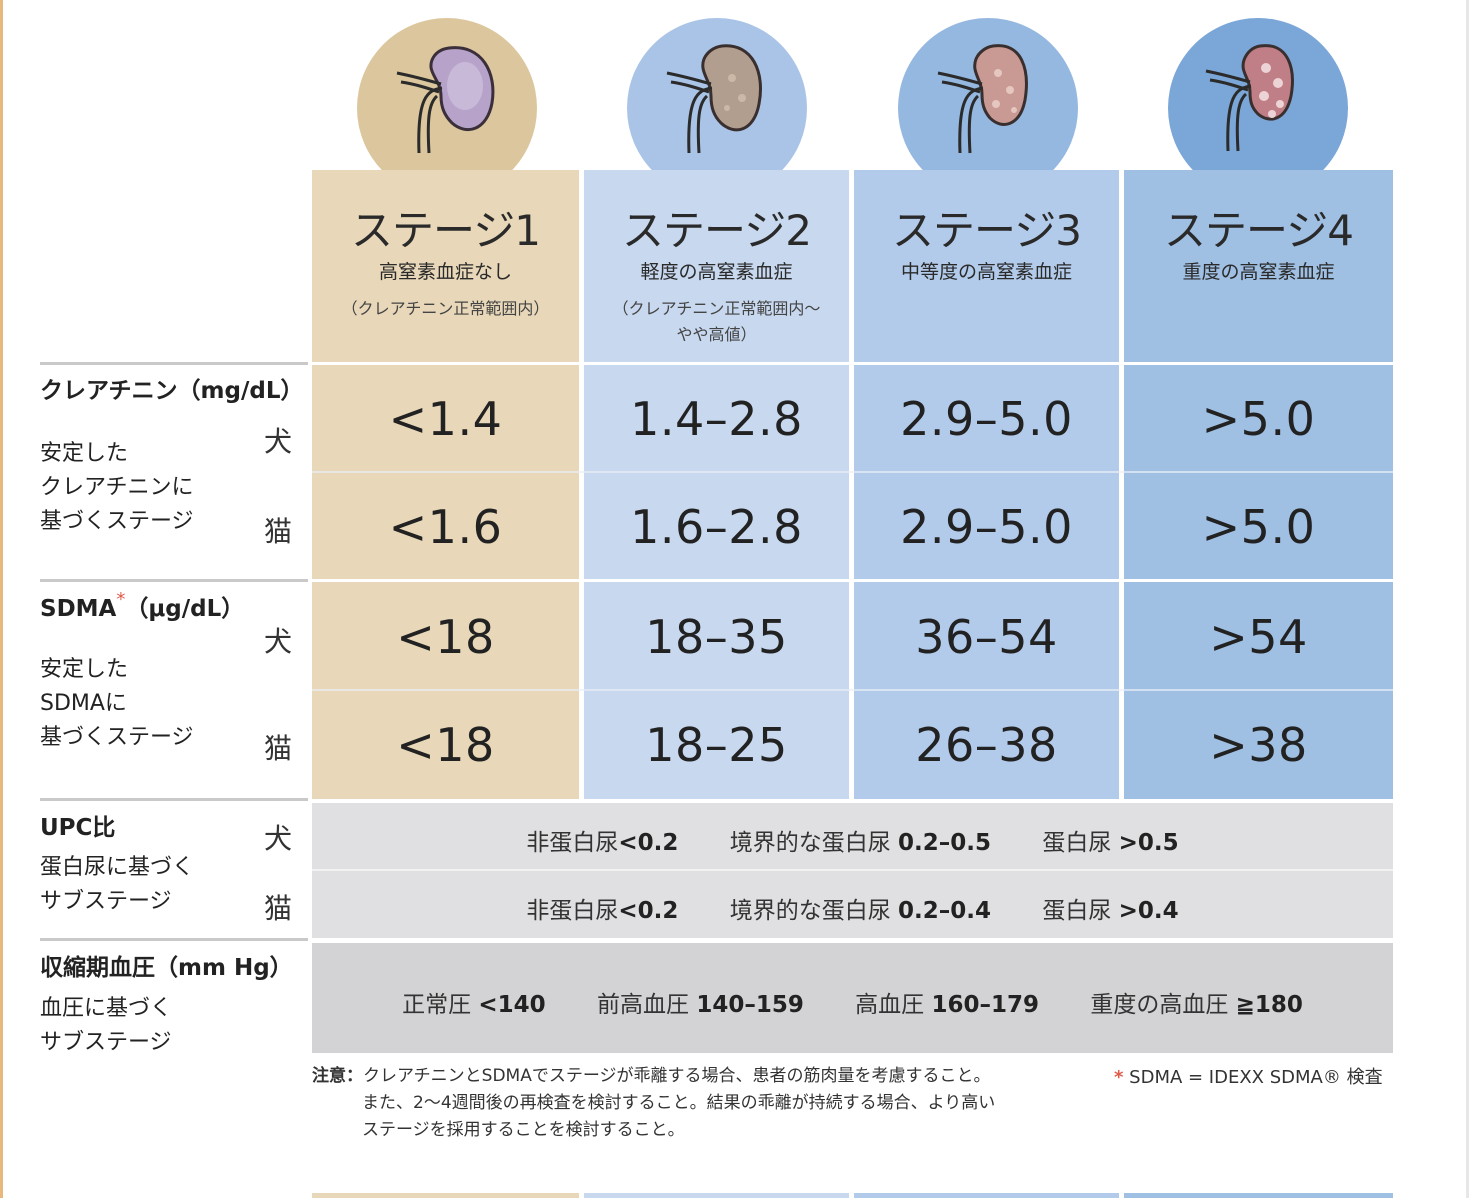 The width and height of the screenshot is (1472, 1198). Describe the element at coordinates (1196, 1005) in the screenshot. I see `bp-item: 重度の高血圧 ≧180` at that location.